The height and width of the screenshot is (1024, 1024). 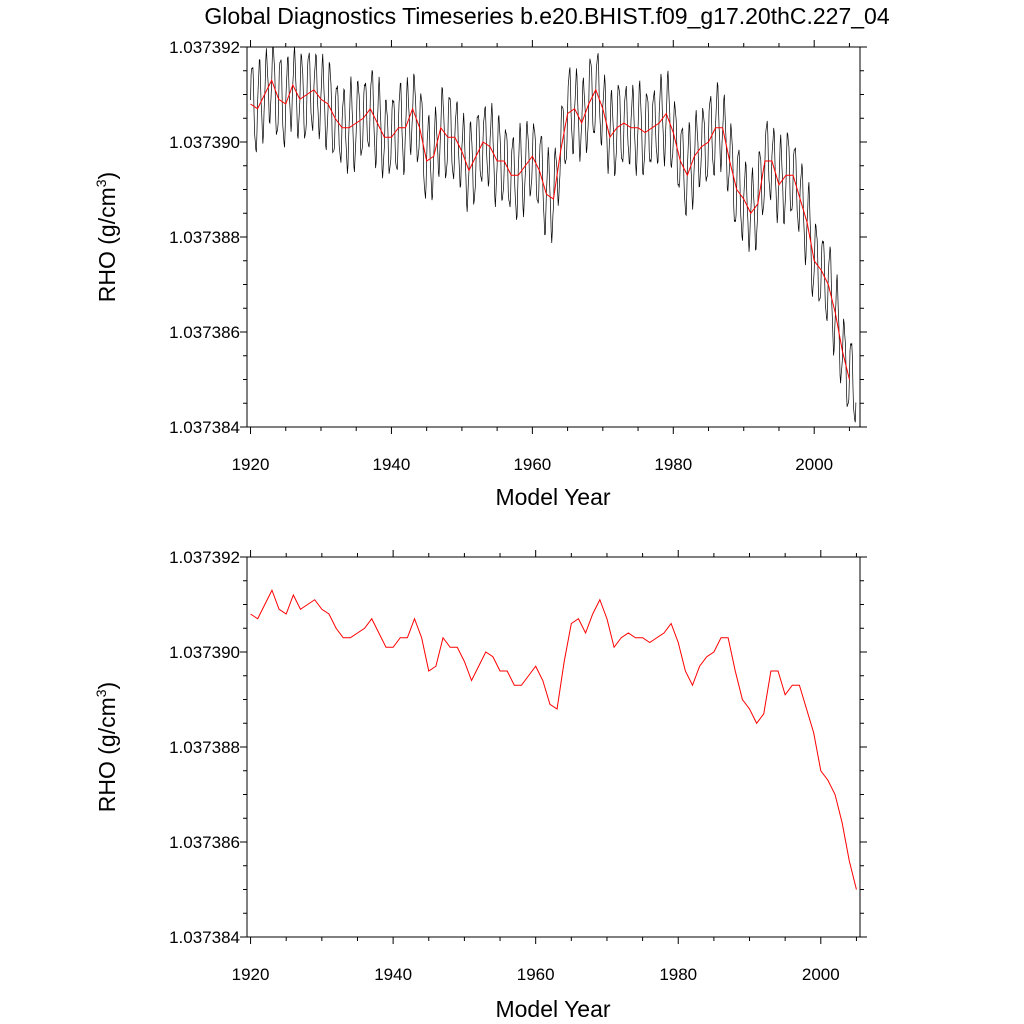 I want to click on top-x-tick-label: 1980, so click(x=673, y=464).